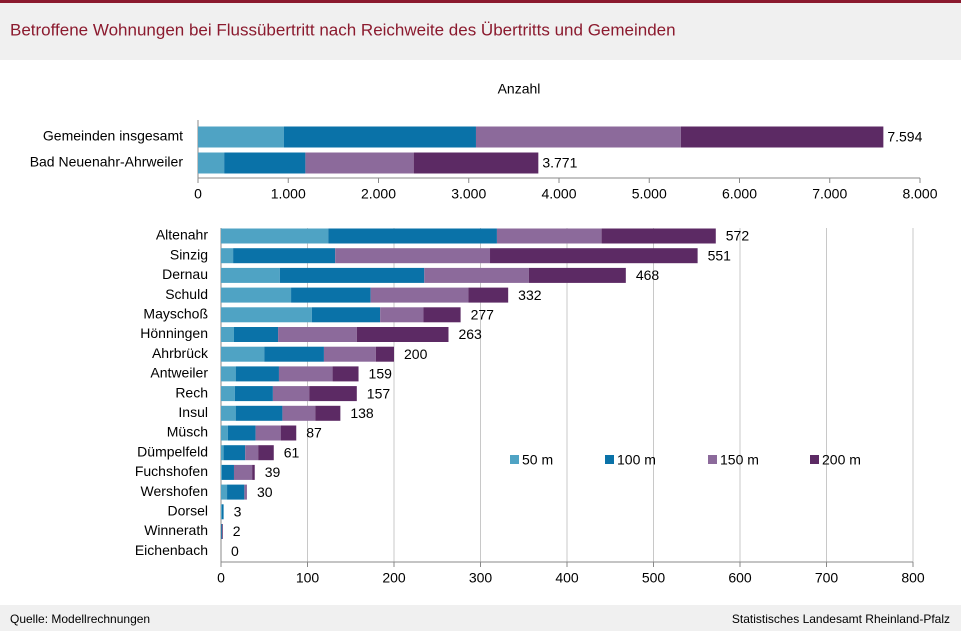 The image size is (961, 631). What do you see at coordinates (649, 194) in the screenshot?
I see `x-tick-label: 5.000` at bounding box center [649, 194].